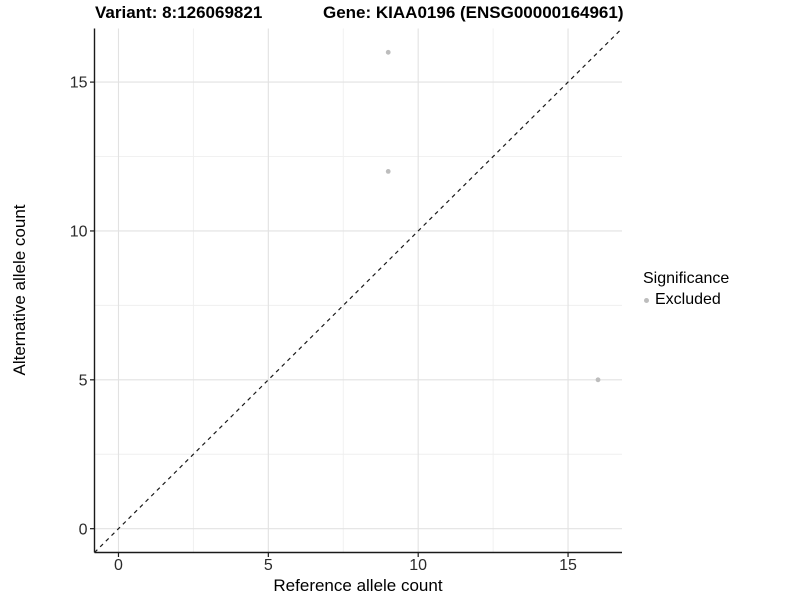  What do you see at coordinates (179, 12) in the screenshot?
I see `variant-title: Variant: 8:126069821` at bounding box center [179, 12].